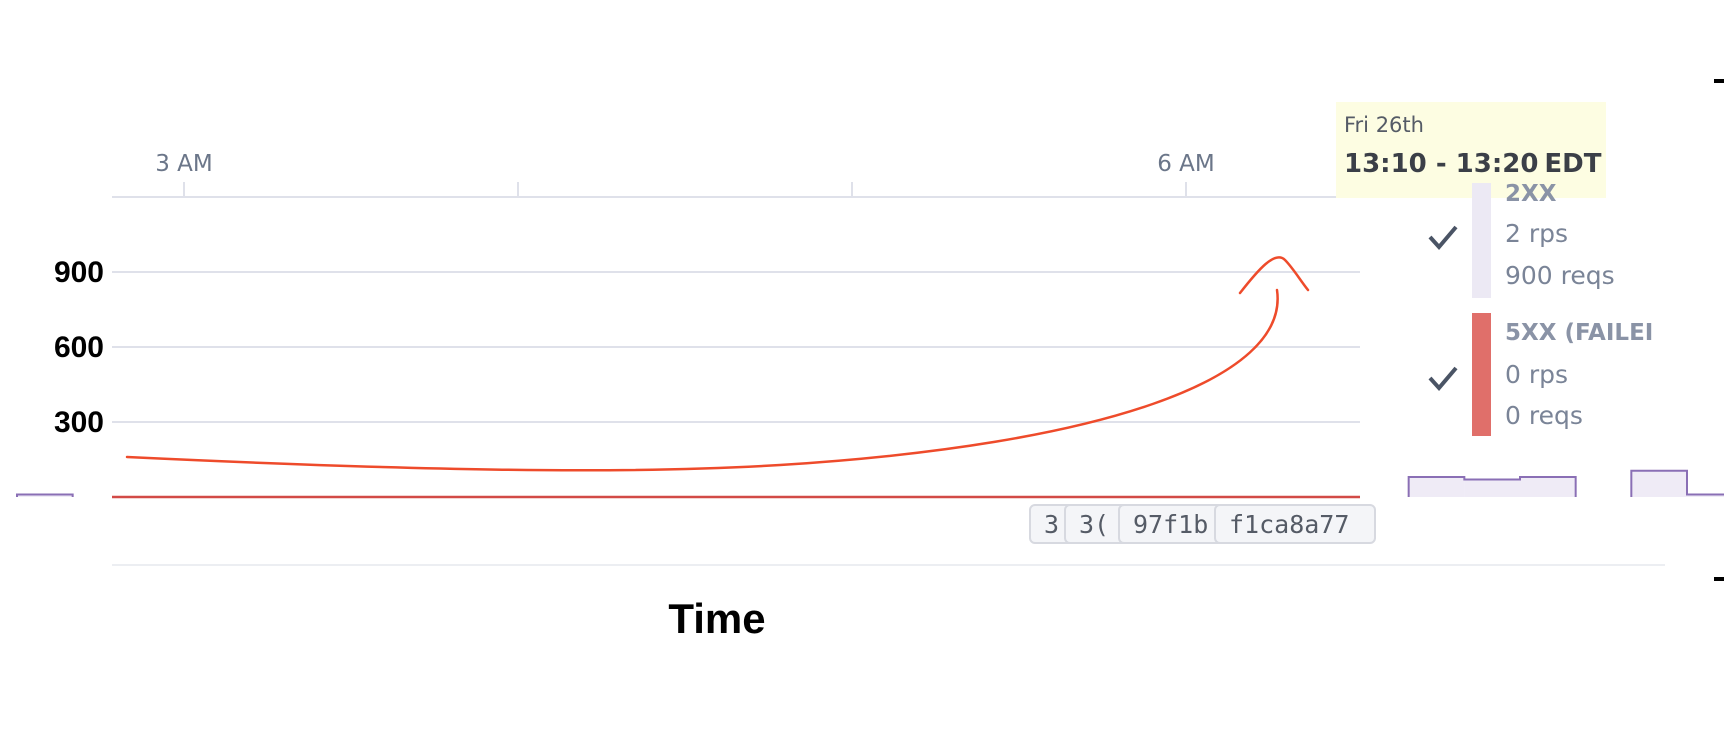  What do you see at coordinates (1384, 125) in the screenshot?
I see `tooltip-date: Fri 26th` at bounding box center [1384, 125].